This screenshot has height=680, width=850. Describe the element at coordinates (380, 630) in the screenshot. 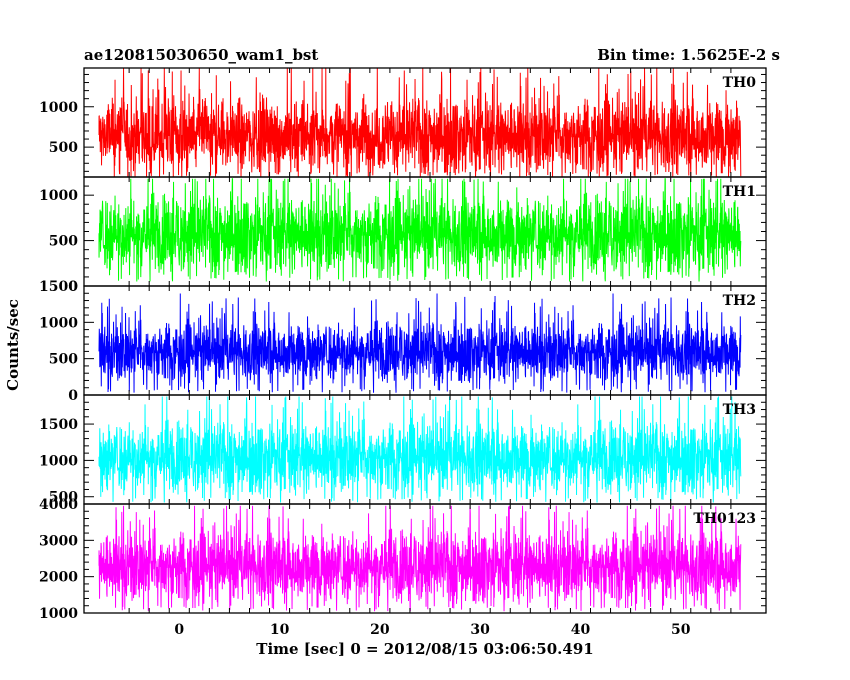

I see `x-tick-label: 20` at that location.